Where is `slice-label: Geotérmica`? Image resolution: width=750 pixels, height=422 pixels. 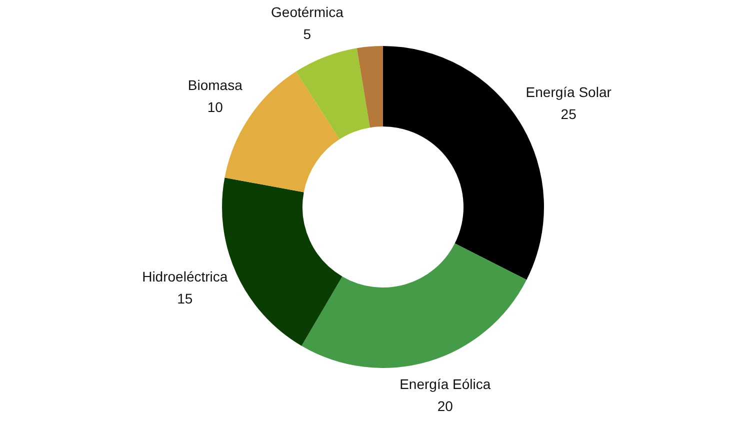 slice-label: Geotérmica is located at coordinates (307, 12).